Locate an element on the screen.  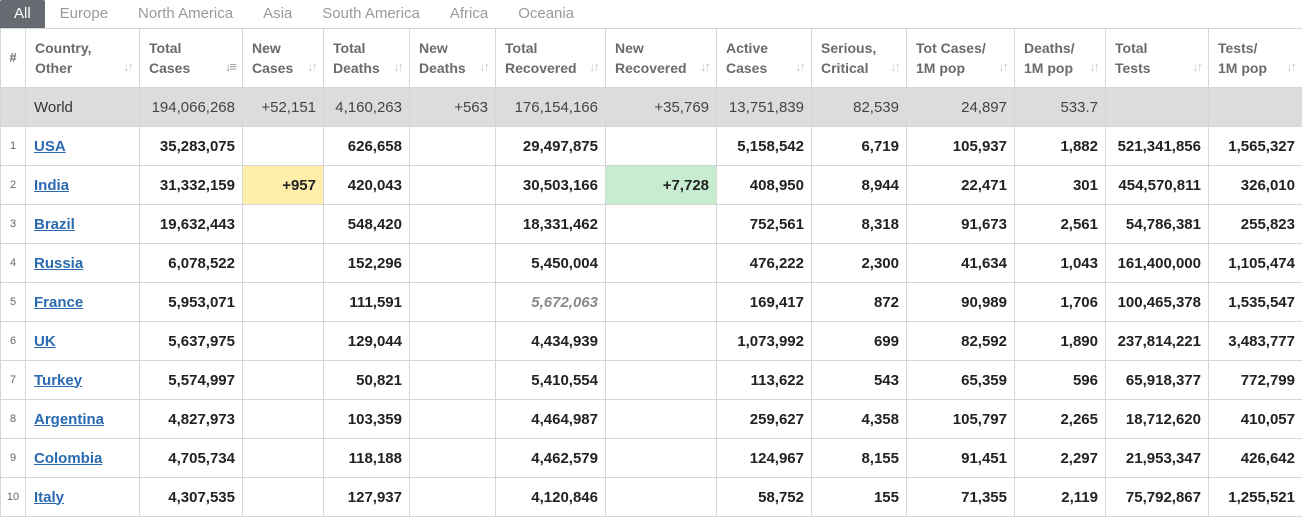
rank-cell: 3 is located at coordinates (13, 224).